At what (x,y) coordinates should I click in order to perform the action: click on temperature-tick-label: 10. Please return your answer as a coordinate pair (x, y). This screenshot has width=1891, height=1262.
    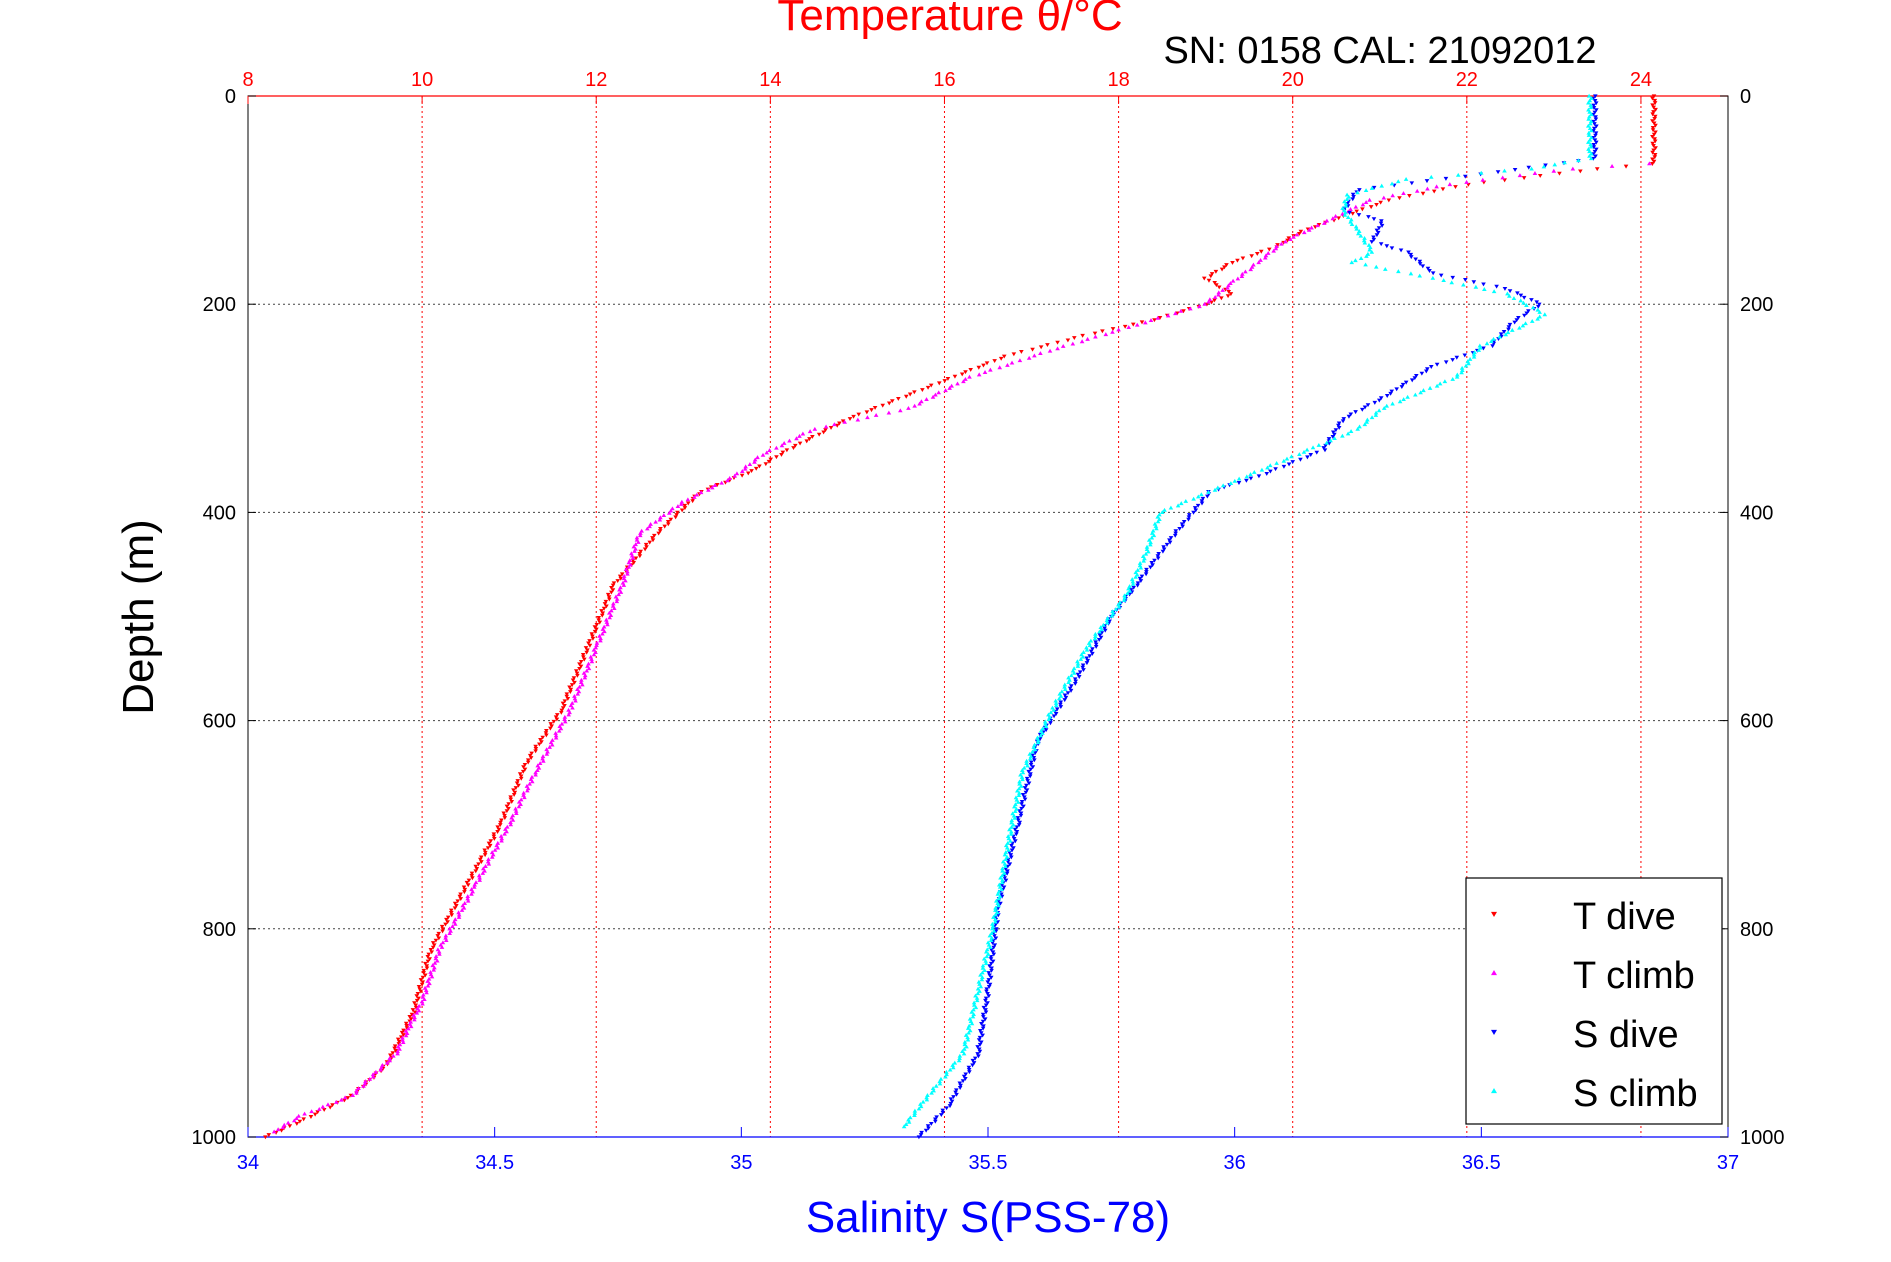
    Looking at the image, I should click on (422, 80).